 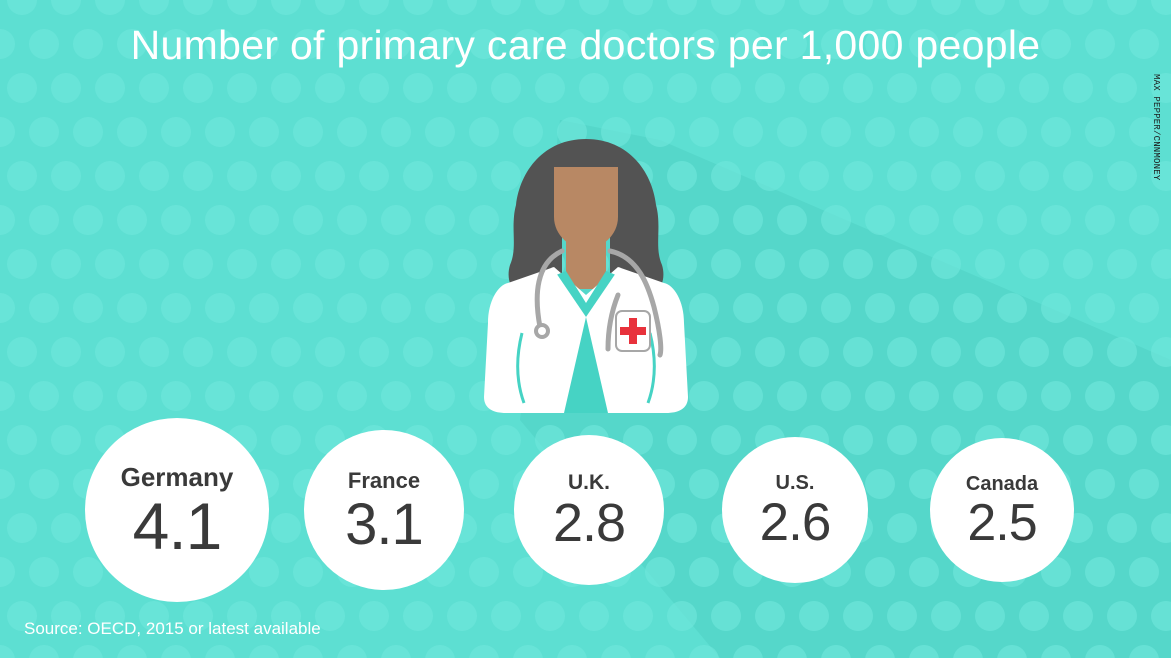 What do you see at coordinates (177, 510) in the screenshot?
I see `country-circle: Germany 4.1` at bounding box center [177, 510].